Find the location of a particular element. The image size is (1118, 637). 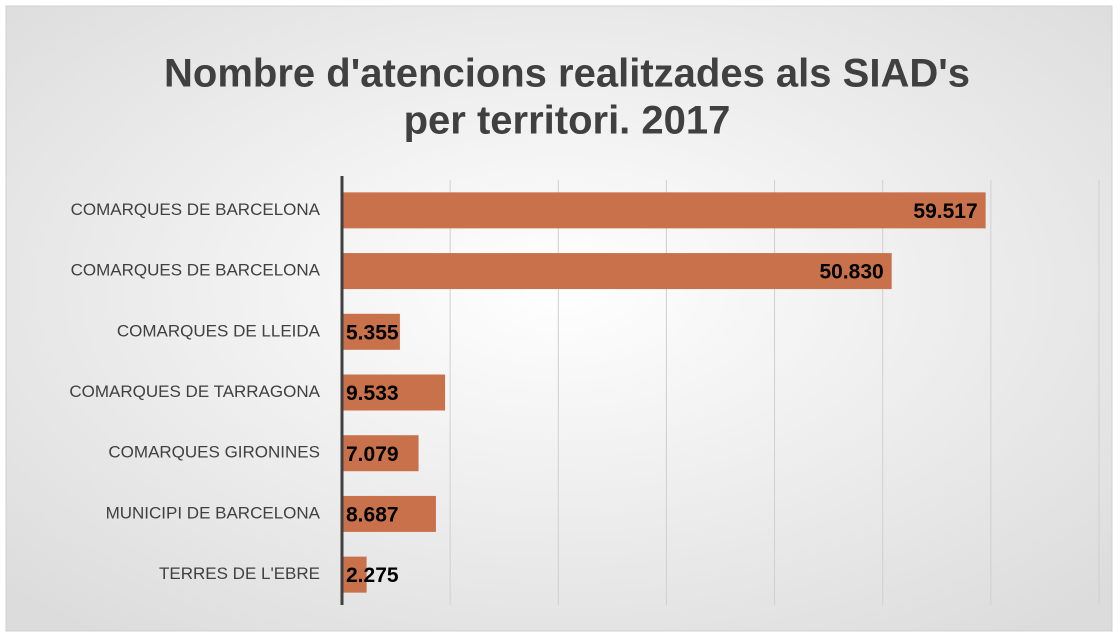

data-label: 59.517 is located at coordinates (945, 211).